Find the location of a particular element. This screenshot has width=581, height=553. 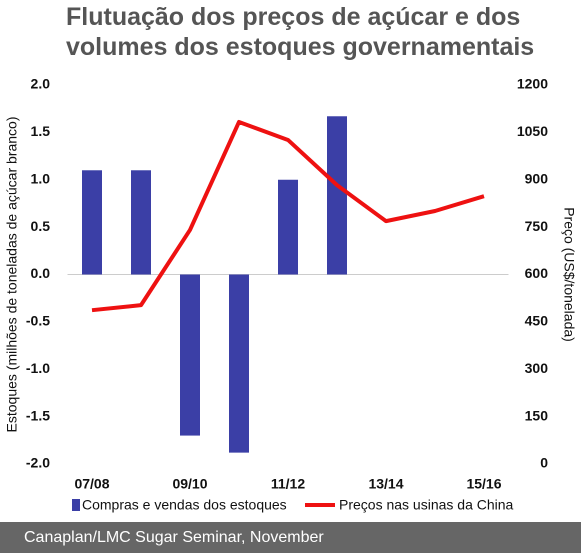

y-tick-label: 0.5 is located at coordinates (41, 226).